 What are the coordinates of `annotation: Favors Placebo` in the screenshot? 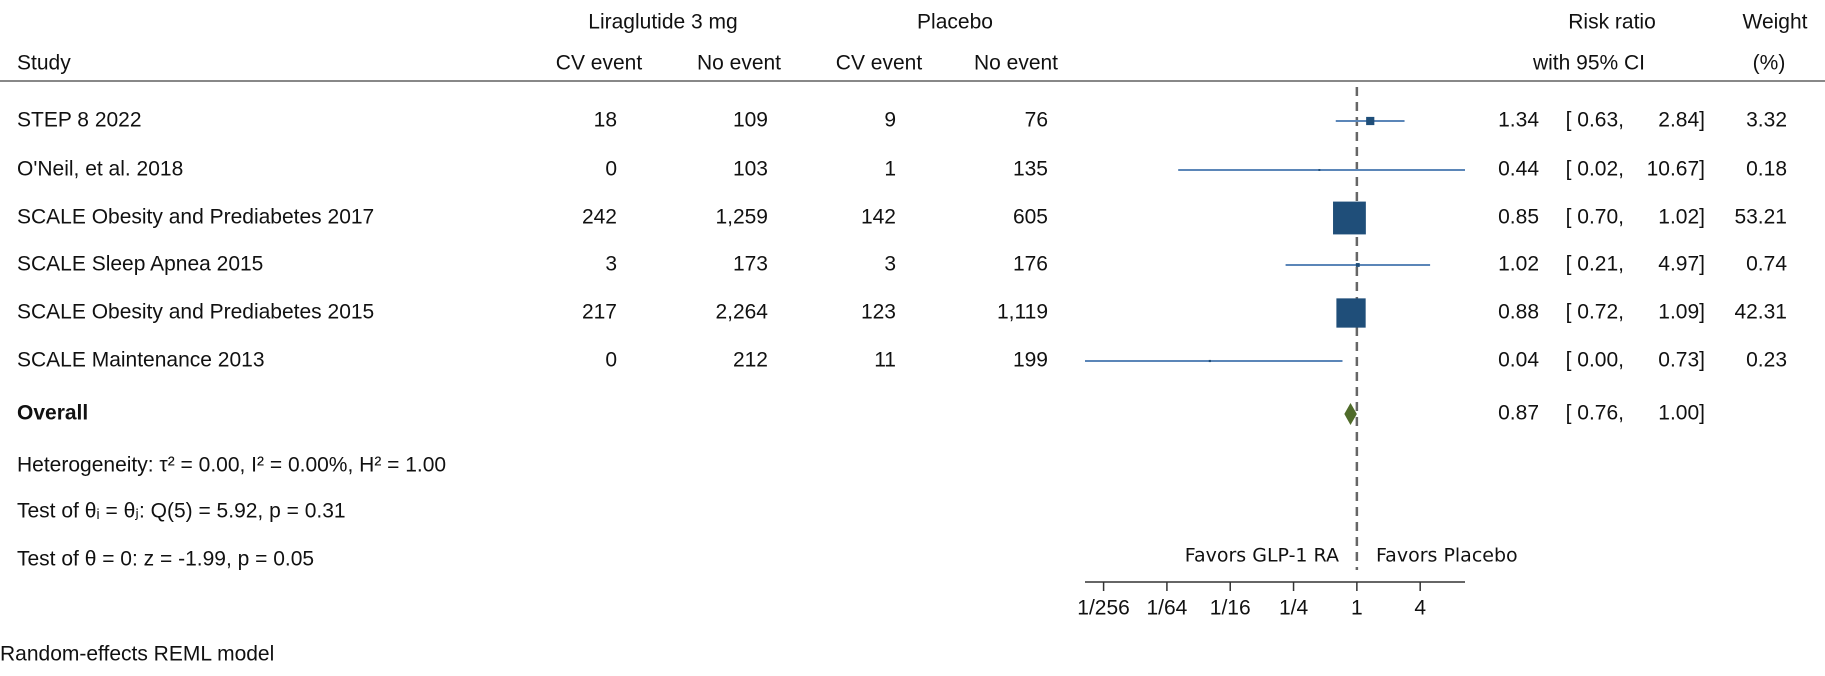 It's located at (1447, 556).